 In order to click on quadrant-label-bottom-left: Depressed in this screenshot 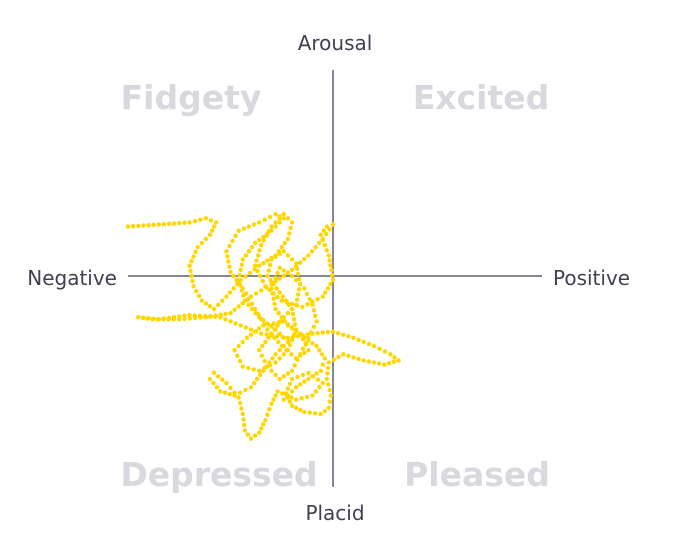, I will do `click(218, 474)`.